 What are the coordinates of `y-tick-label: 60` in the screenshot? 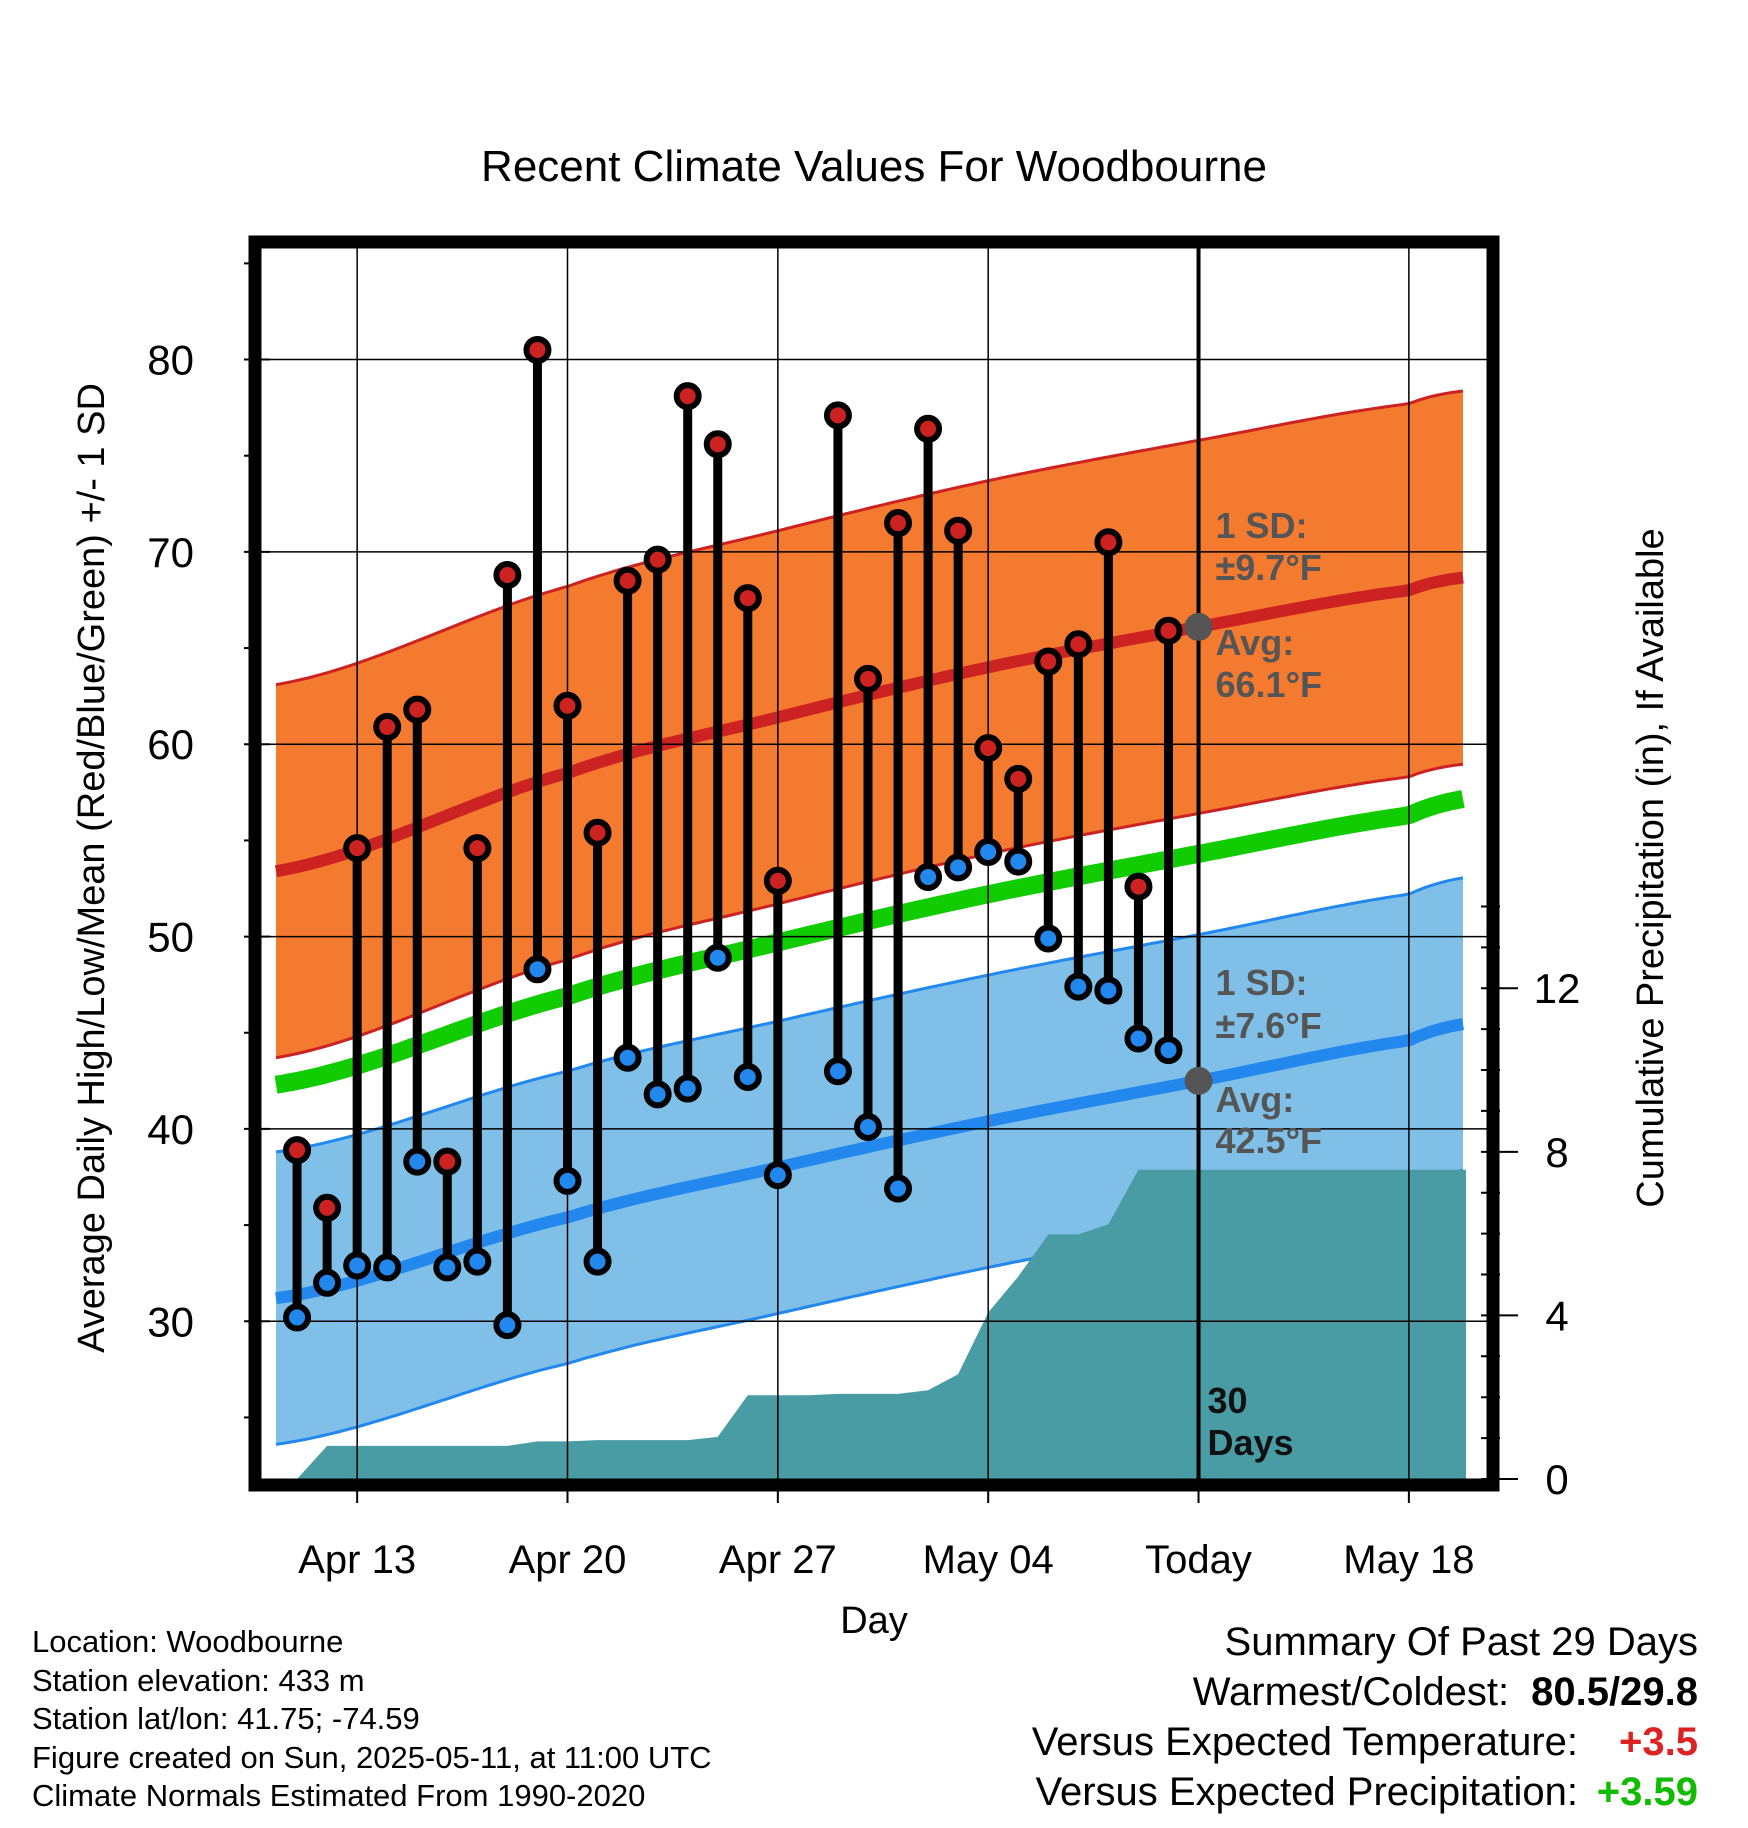 It's located at (170, 744).